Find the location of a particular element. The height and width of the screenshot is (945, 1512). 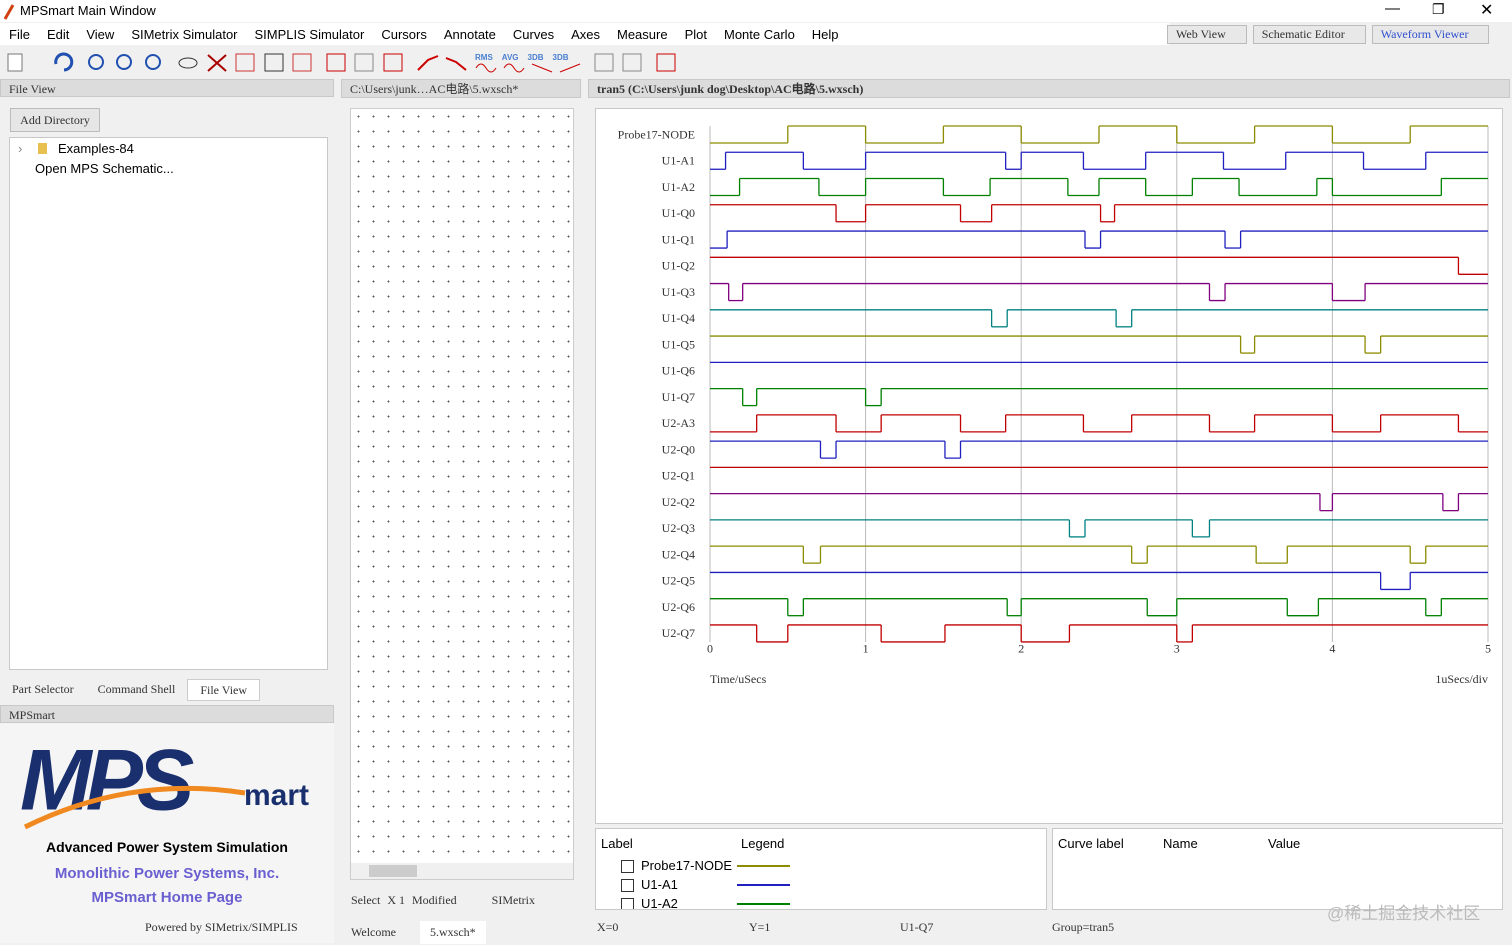

view-switcher: Web View Schematic Editor Waveform Viewer is located at coordinates (1328, 34).